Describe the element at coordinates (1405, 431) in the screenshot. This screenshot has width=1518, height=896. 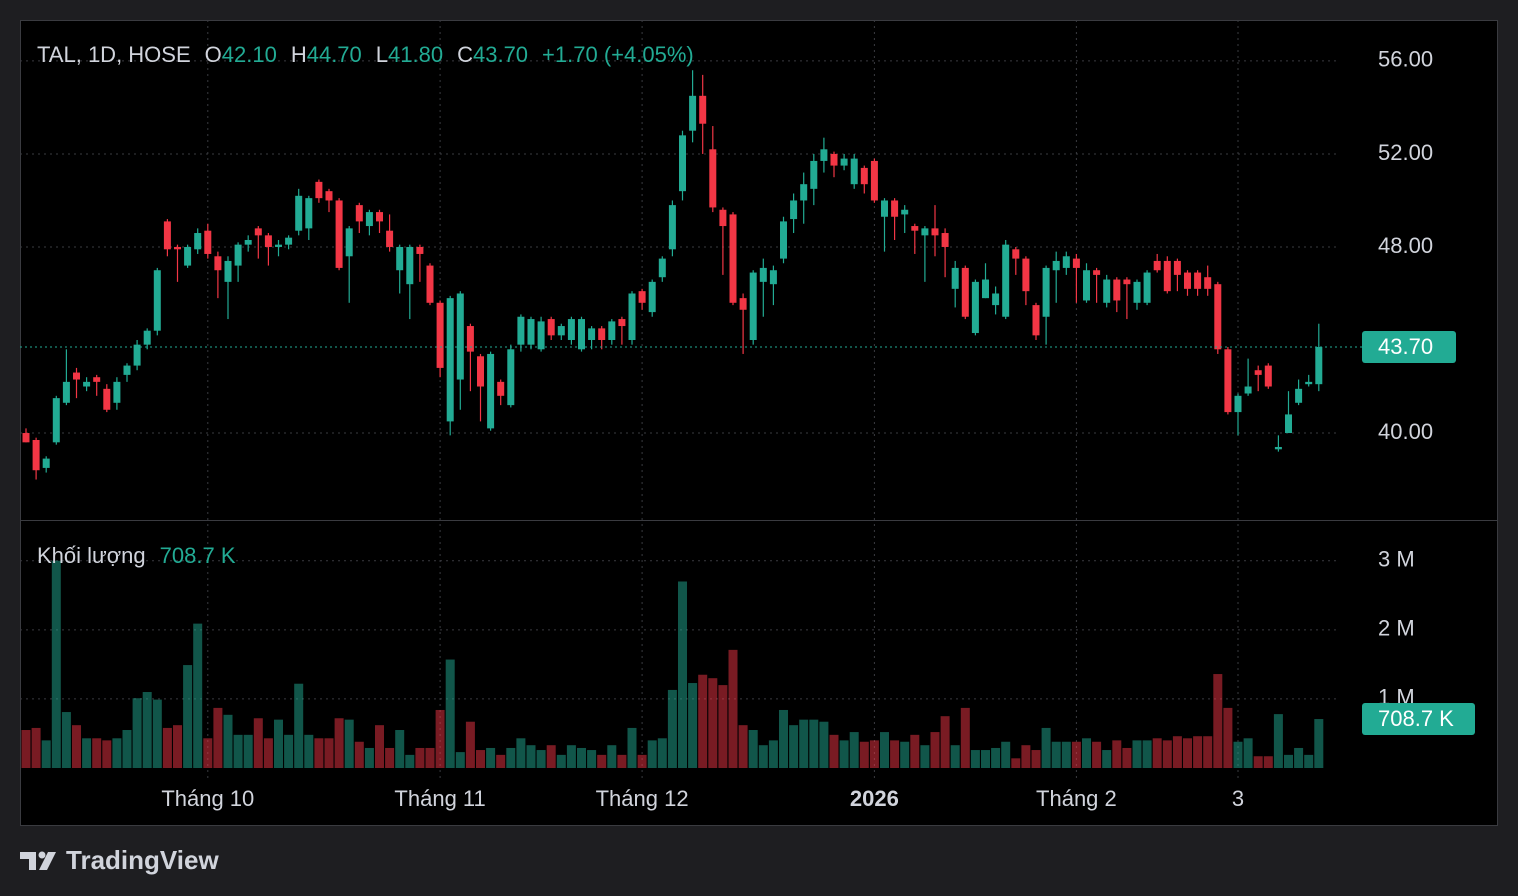
I see `y-tick-label: 40.00` at that location.